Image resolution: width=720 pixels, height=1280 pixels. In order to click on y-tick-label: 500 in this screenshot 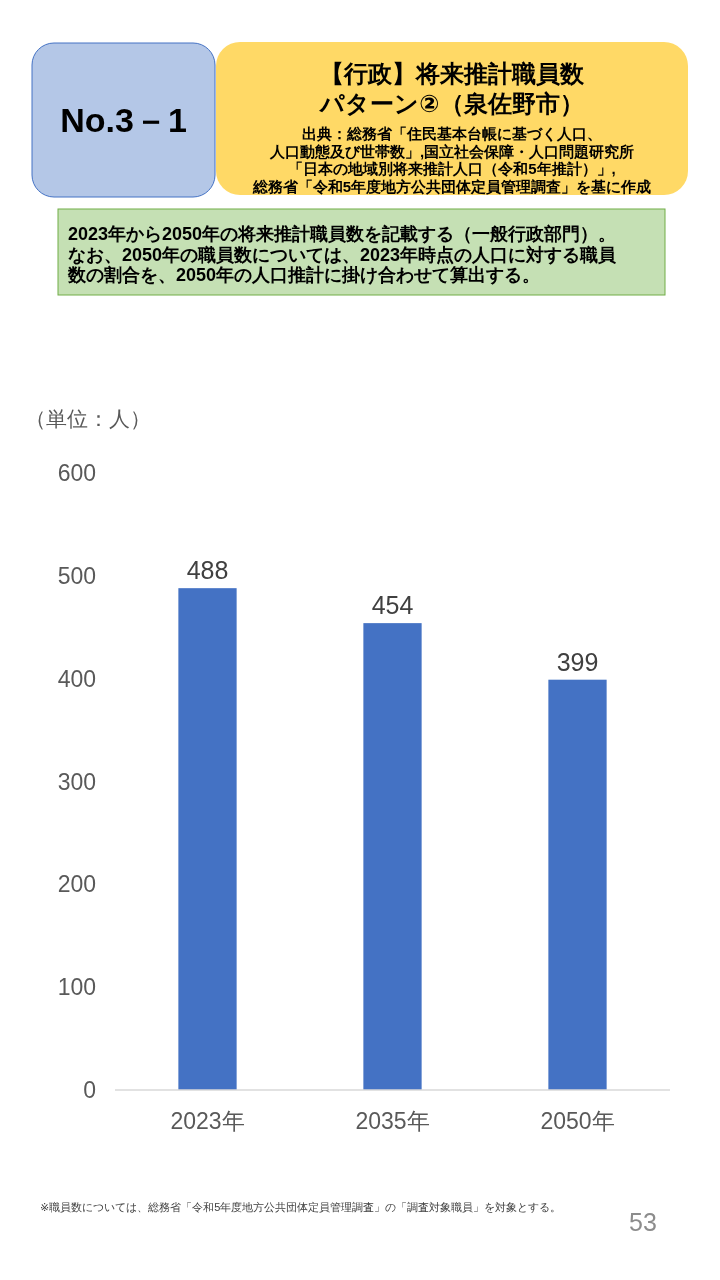, I will do `click(76, 575)`.